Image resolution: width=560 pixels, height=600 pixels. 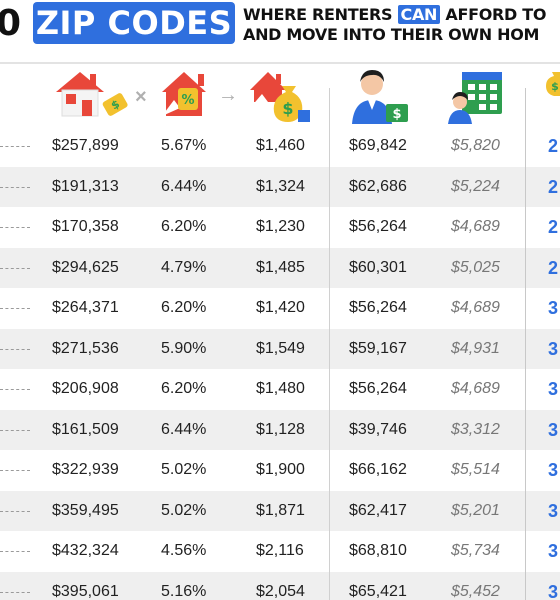 I want to click on partial-icon-edge: $, so click(x=553, y=84).